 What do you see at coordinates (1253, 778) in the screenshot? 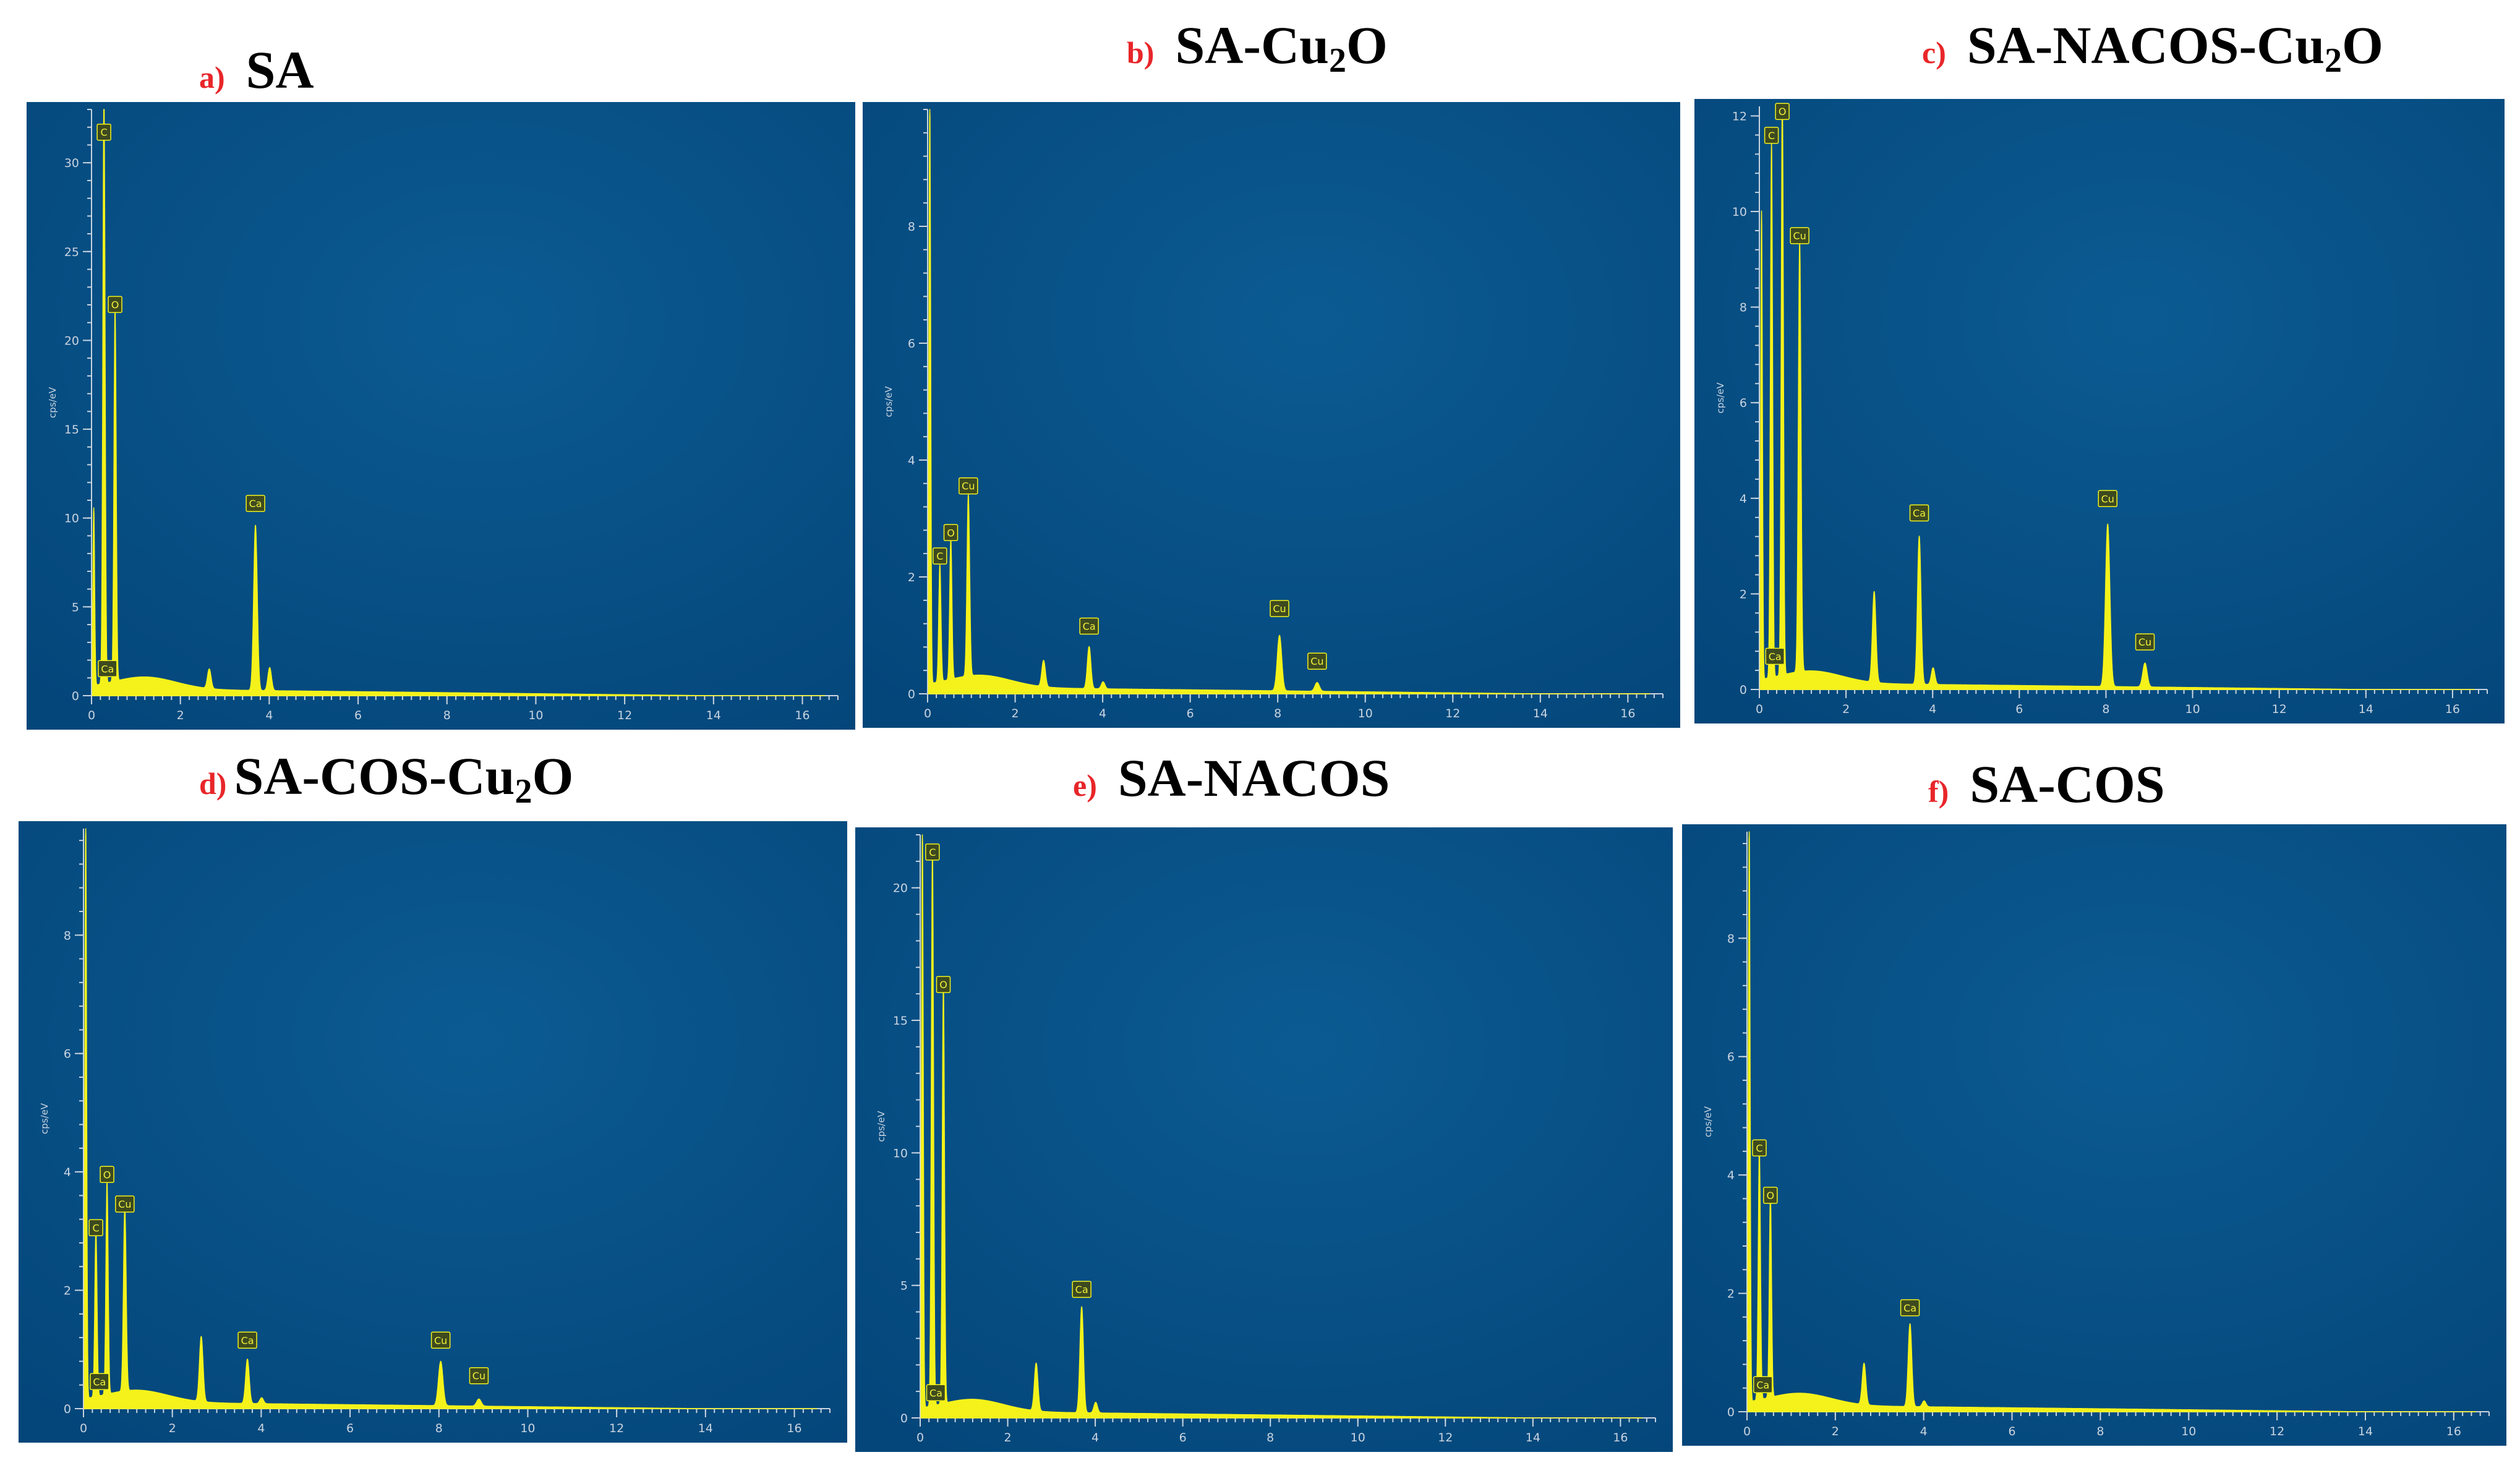
I see `panel-name: SA-NACOS` at bounding box center [1253, 778].